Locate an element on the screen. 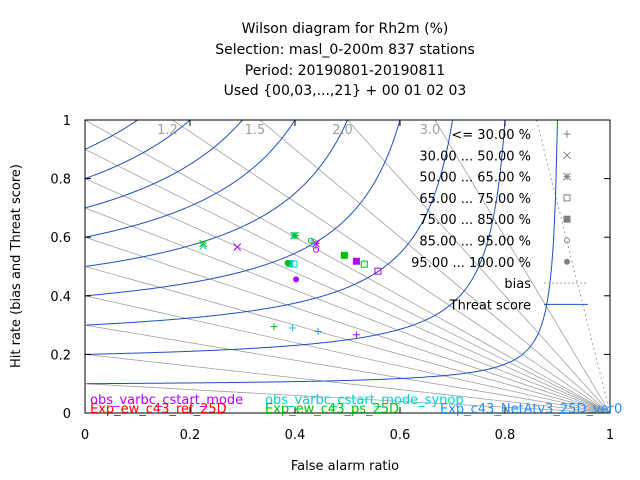 This screenshot has width=640, height=480. experiment-label-2: obs_varbc_cstart_mode_synop is located at coordinates (364, 400).